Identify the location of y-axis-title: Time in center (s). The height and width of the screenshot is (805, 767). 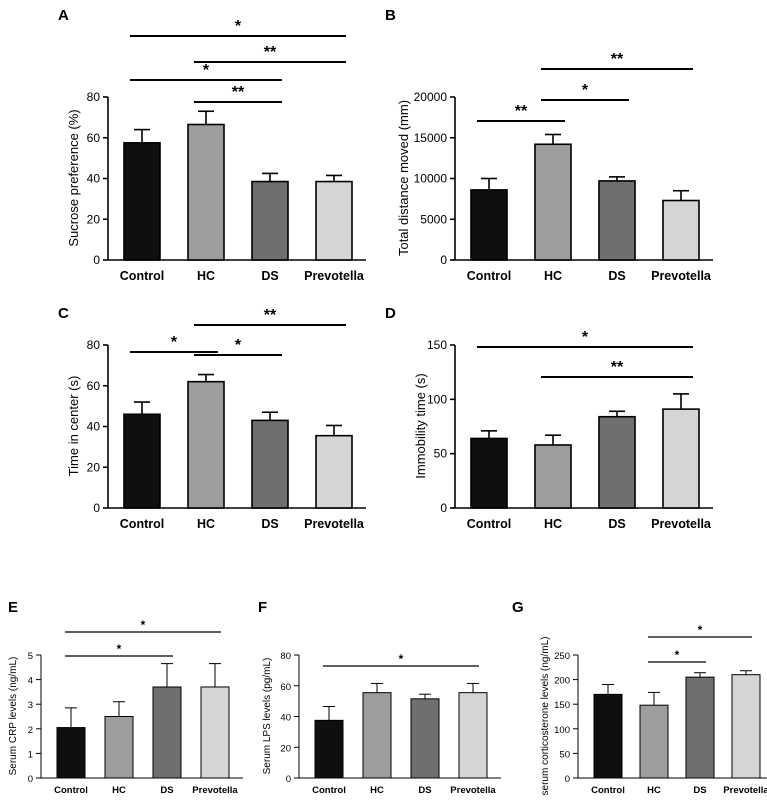
(73, 426).